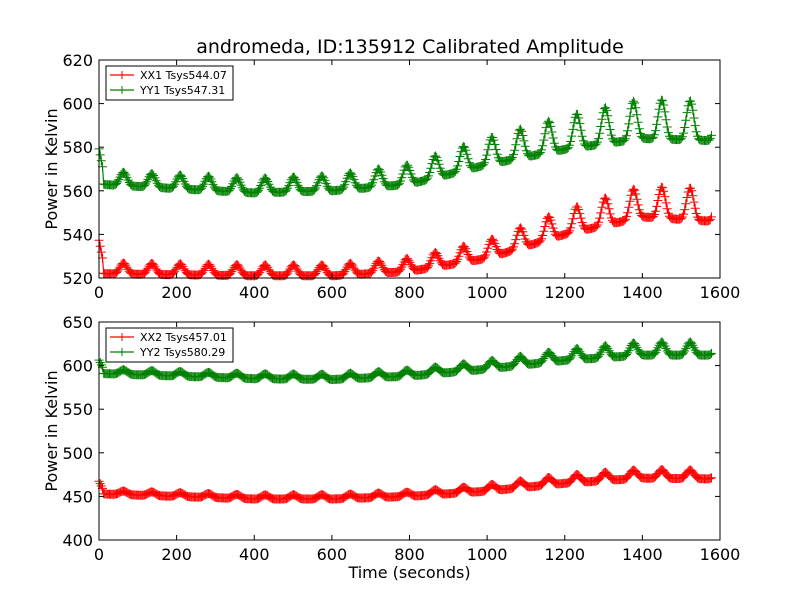 The height and width of the screenshot is (600, 800). I want to click on legend-entry: YY2 Tsys580.29, so click(182, 352).